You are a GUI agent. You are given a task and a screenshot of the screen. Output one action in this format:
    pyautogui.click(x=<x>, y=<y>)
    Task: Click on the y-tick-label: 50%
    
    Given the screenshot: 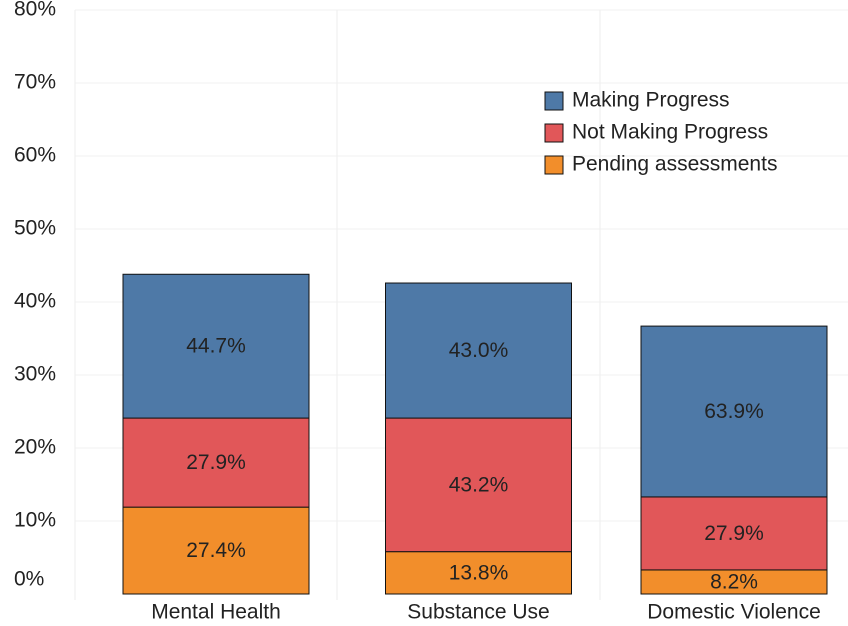 What is the action you would take?
    pyautogui.click(x=35, y=228)
    